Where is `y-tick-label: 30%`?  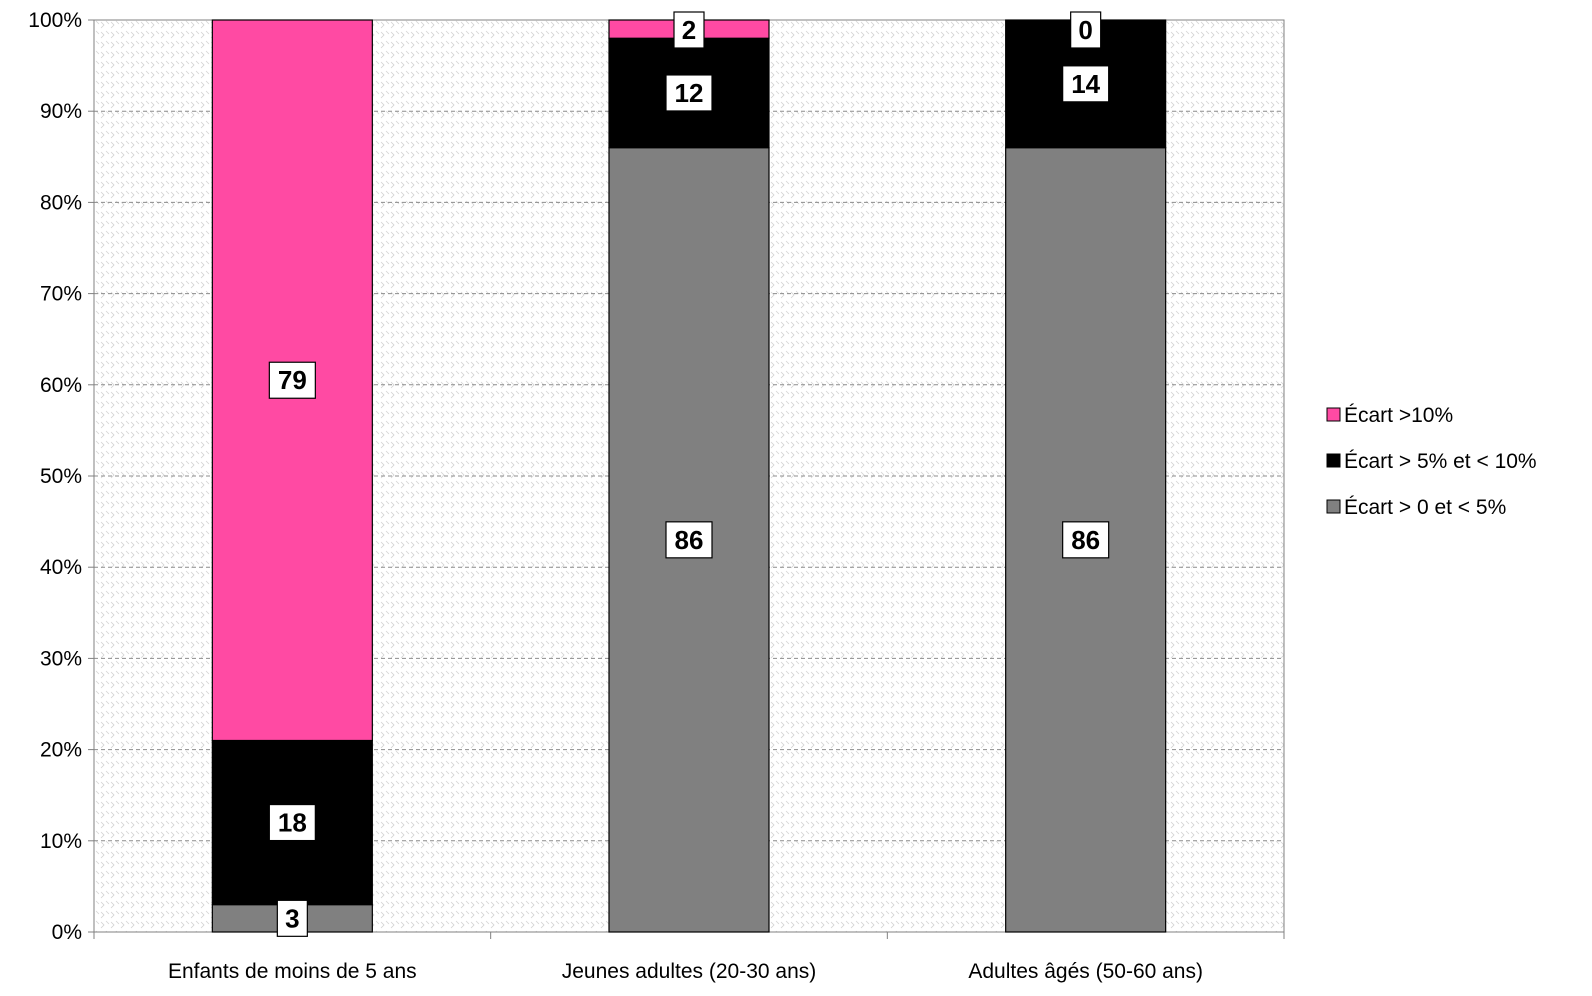
y-tick-label: 30% is located at coordinates (61, 658).